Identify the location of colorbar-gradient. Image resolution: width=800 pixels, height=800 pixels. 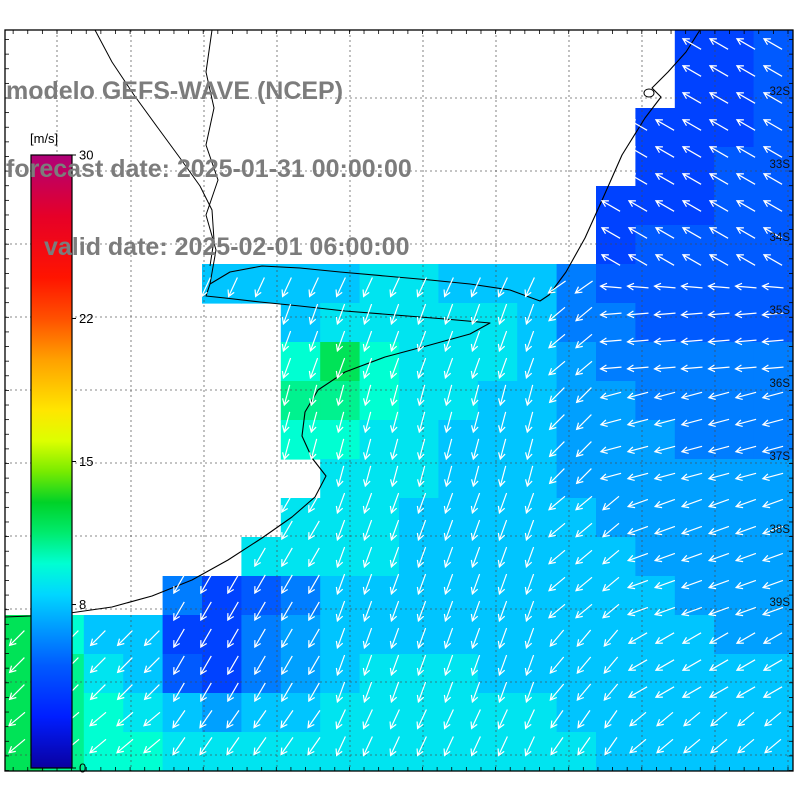
(51, 461).